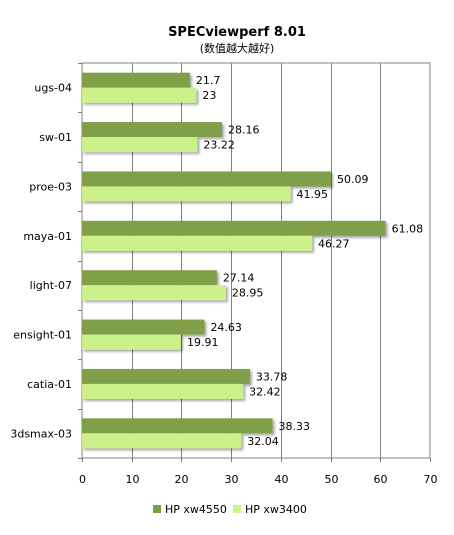  I want to click on x-tick-label: 30, so click(232, 479).